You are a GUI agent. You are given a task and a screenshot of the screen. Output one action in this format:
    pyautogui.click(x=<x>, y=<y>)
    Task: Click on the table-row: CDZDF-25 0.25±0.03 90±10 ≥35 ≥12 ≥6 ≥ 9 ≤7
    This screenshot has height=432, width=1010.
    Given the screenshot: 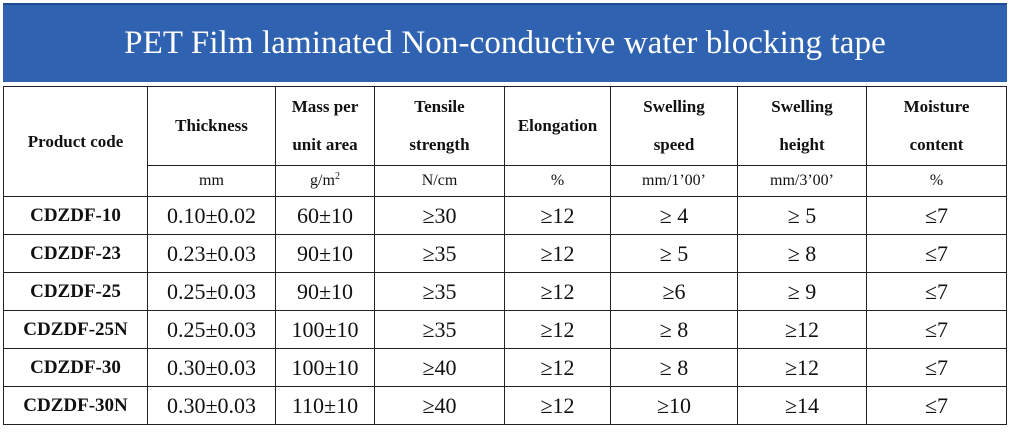 What is the action you would take?
    pyautogui.click(x=505, y=291)
    